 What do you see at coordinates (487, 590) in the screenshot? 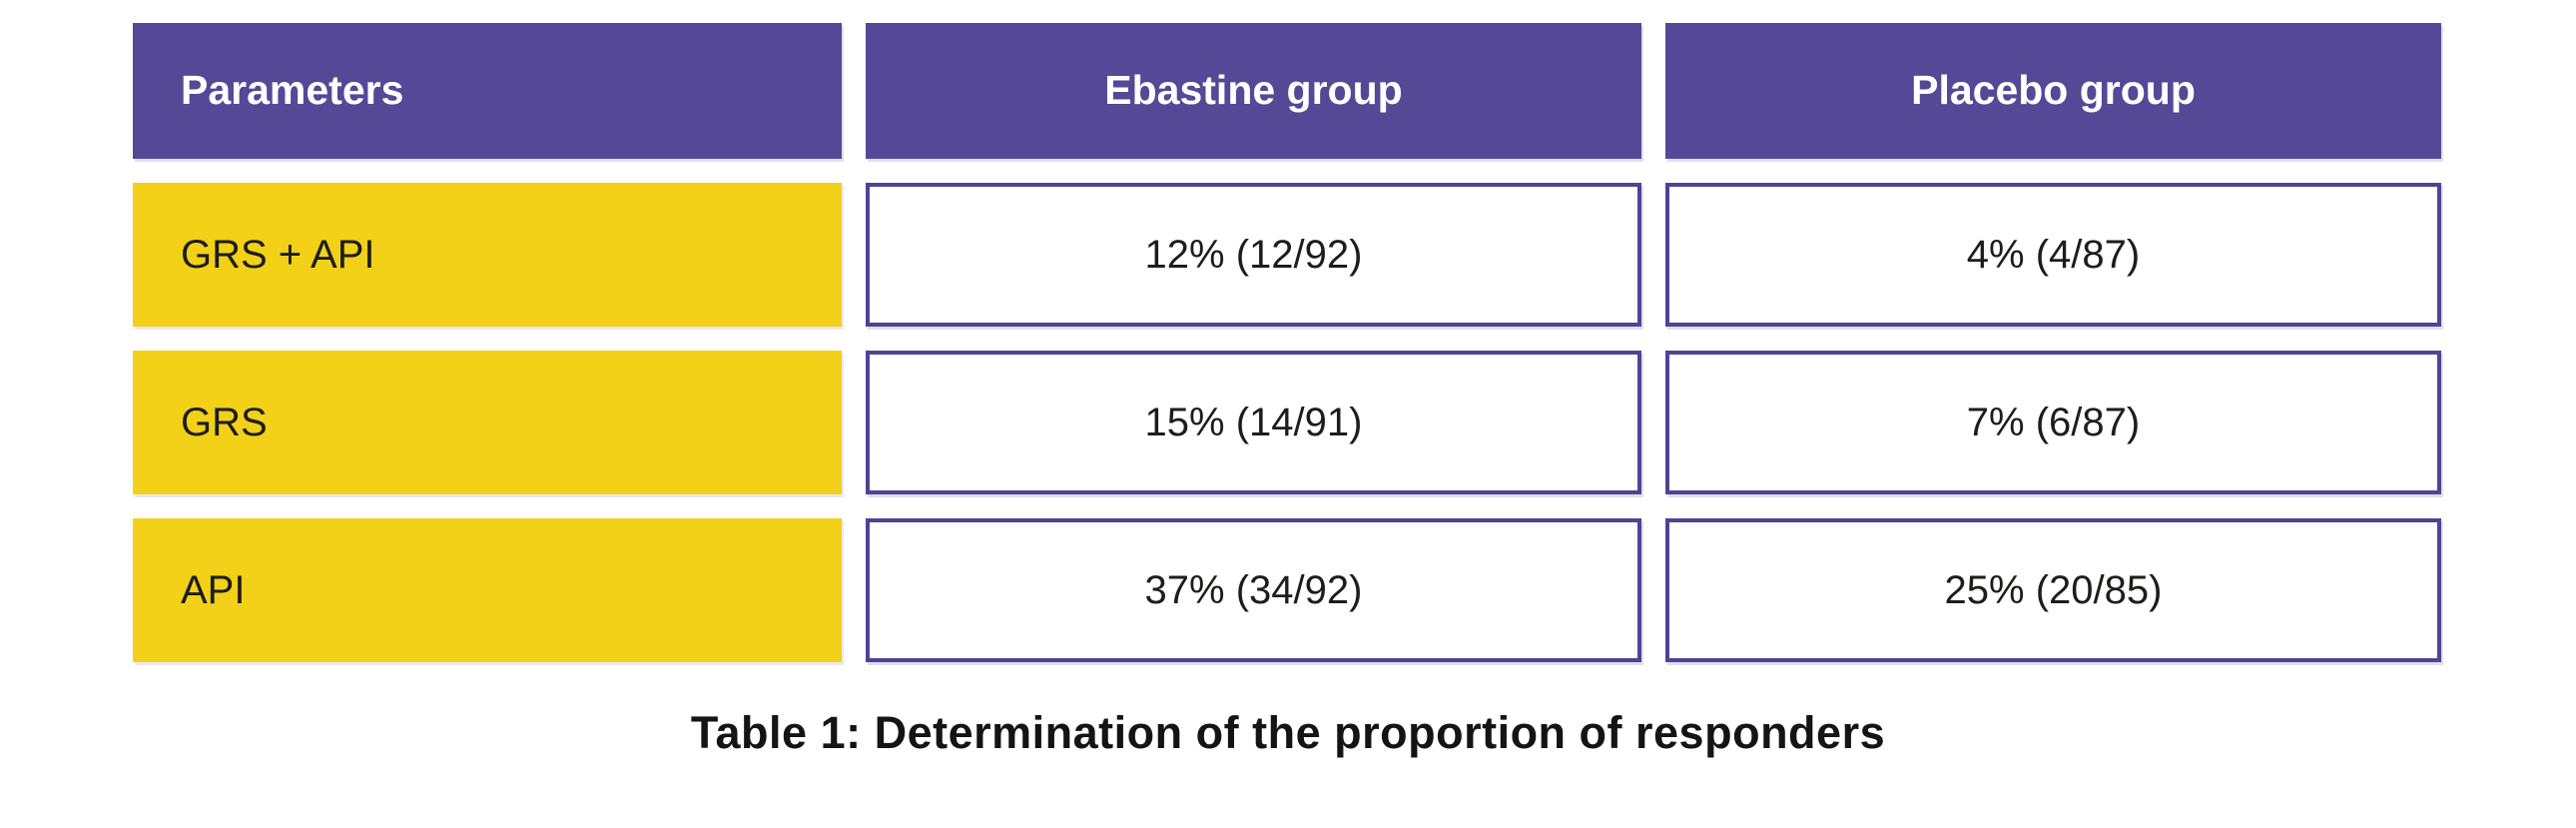
I see `row-label-api: API` at bounding box center [487, 590].